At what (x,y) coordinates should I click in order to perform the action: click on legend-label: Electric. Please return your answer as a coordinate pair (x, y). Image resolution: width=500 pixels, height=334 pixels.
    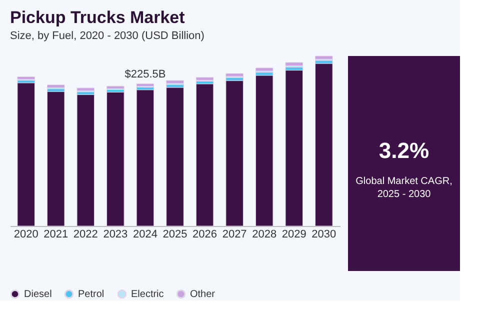
    Looking at the image, I should click on (147, 294).